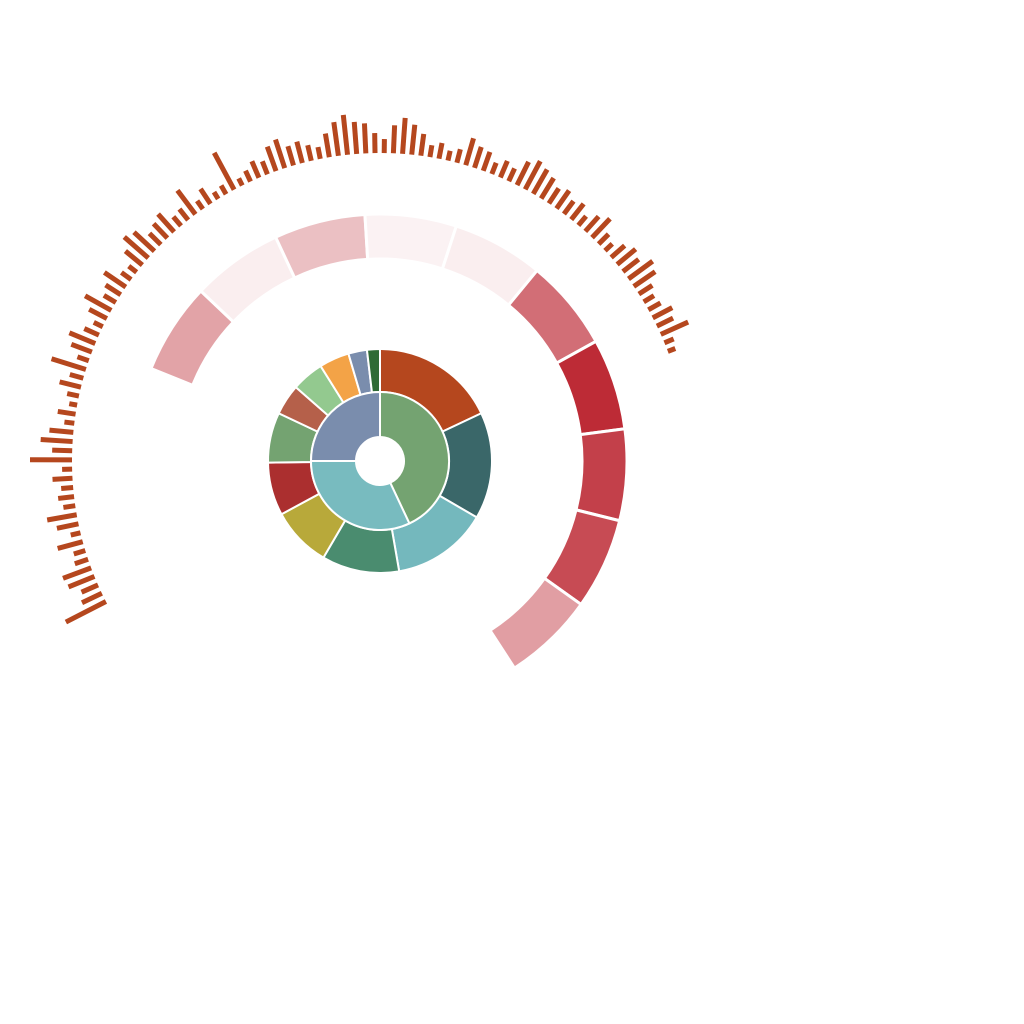  I want to click on middle-ring, so click(379, 460).